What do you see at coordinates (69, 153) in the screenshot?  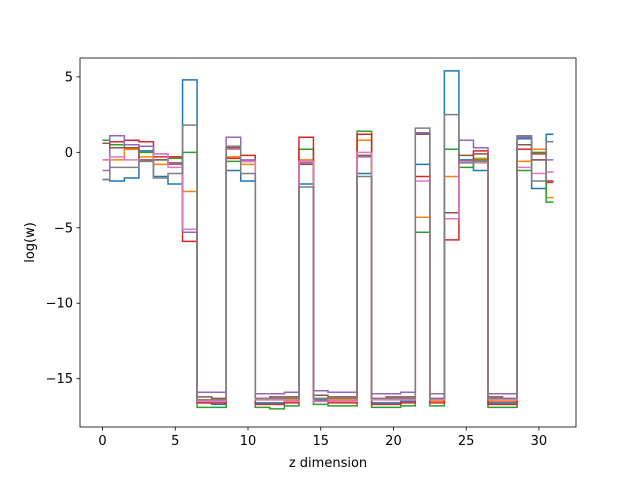 I see `y-tick-label: 0` at bounding box center [69, 153].